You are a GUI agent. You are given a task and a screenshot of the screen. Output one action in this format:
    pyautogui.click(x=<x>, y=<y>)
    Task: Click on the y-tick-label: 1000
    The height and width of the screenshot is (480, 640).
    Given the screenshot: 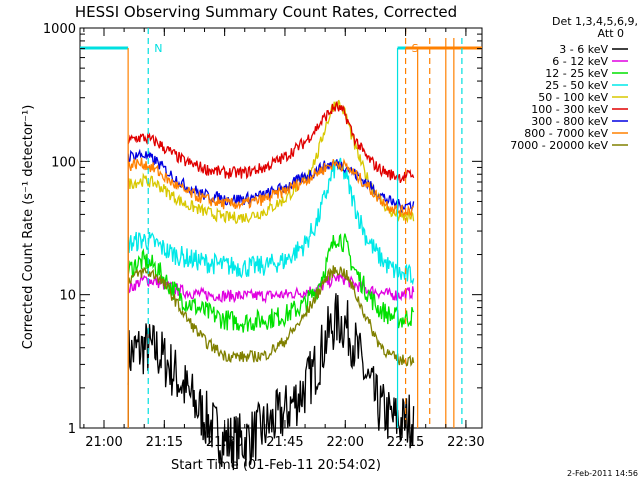 What is the action you would take?
    pyautogui.click(x=59, y=29)
    